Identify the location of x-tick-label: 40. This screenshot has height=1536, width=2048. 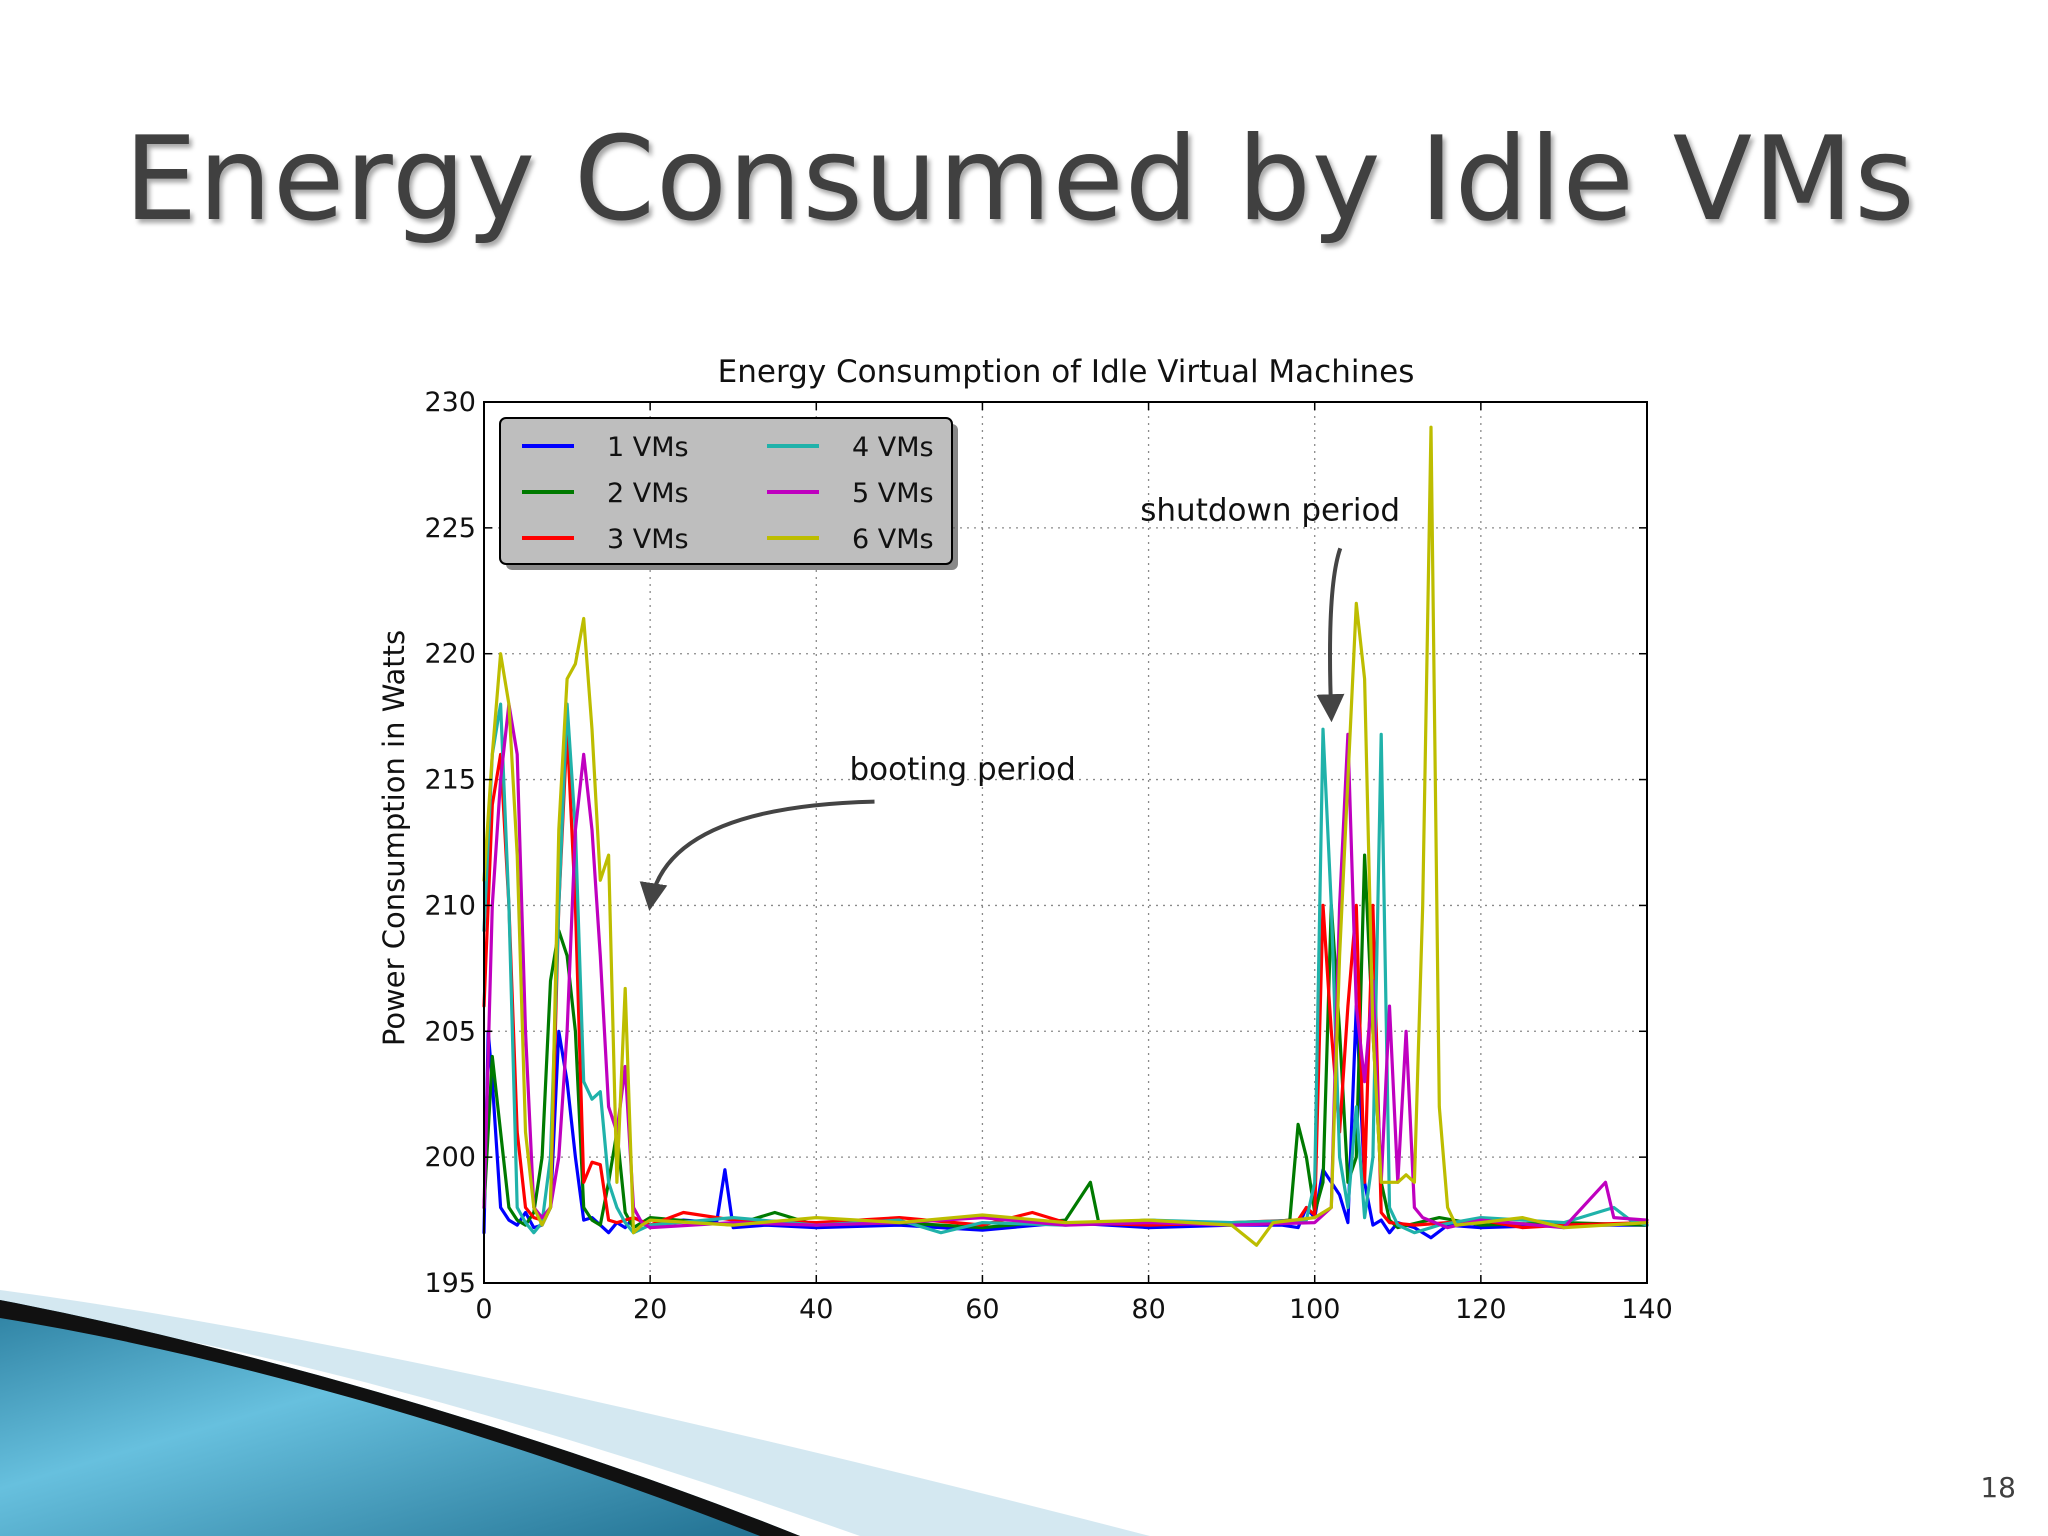
(816, 1309).